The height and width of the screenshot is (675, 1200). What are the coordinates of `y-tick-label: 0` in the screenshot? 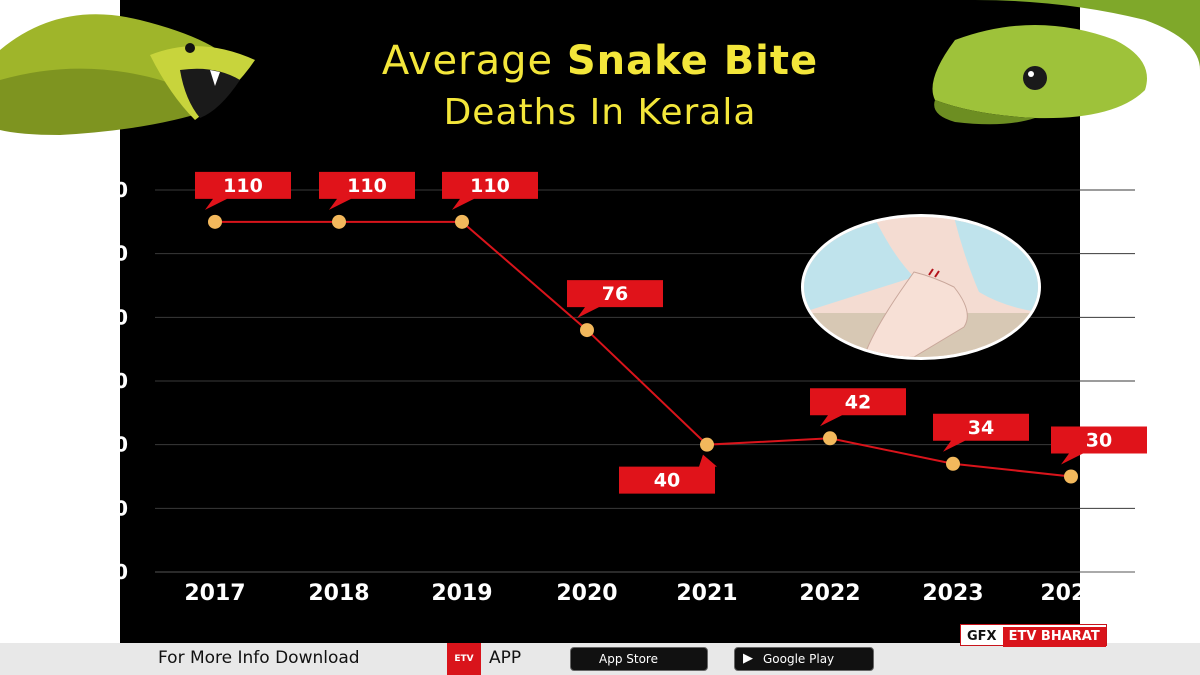 It's located at (121, 572).